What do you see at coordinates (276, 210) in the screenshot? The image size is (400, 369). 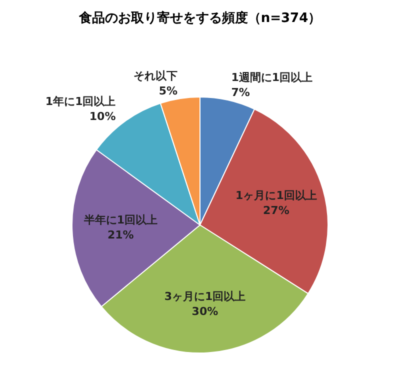 I see `data-label: 27%` at bounding box center [276, 210].